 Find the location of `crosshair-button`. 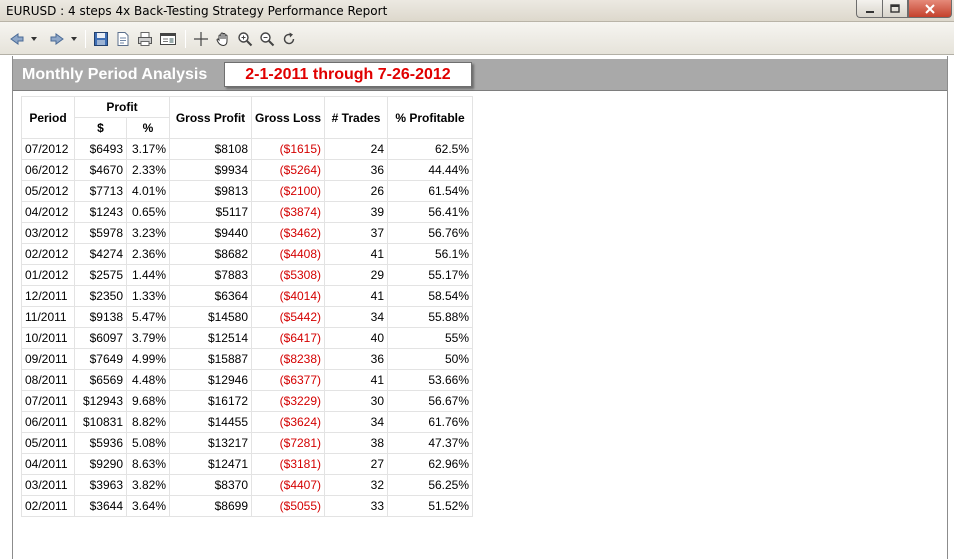

crosshair-button is located at coordinates (201, 39).